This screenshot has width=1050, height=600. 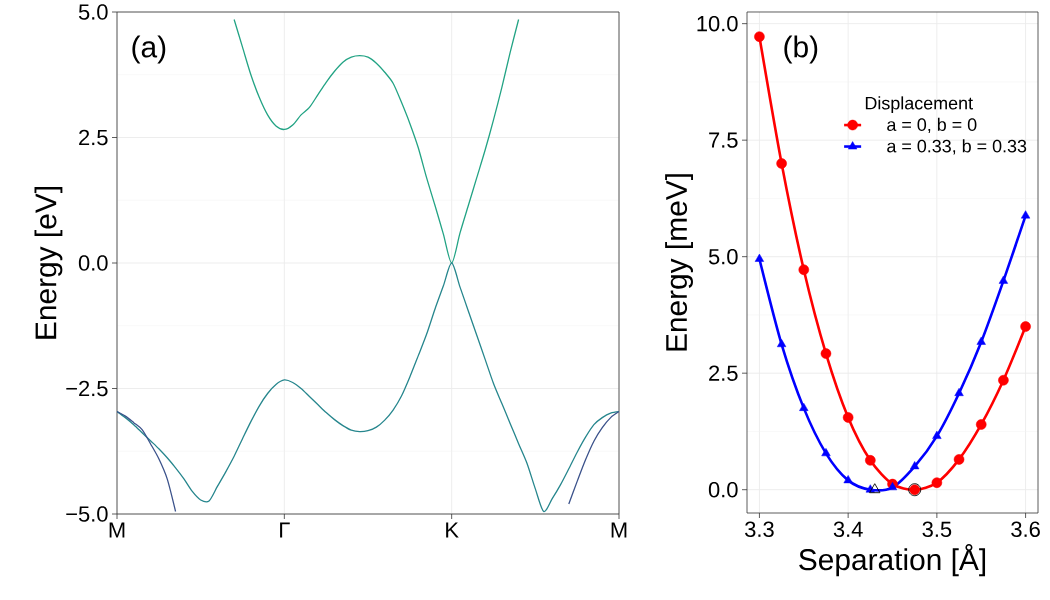 What do you see at coordinates (919, 105) in the screenshot?
I see `legend-title: Displacement` at bounding box center [919, 105].